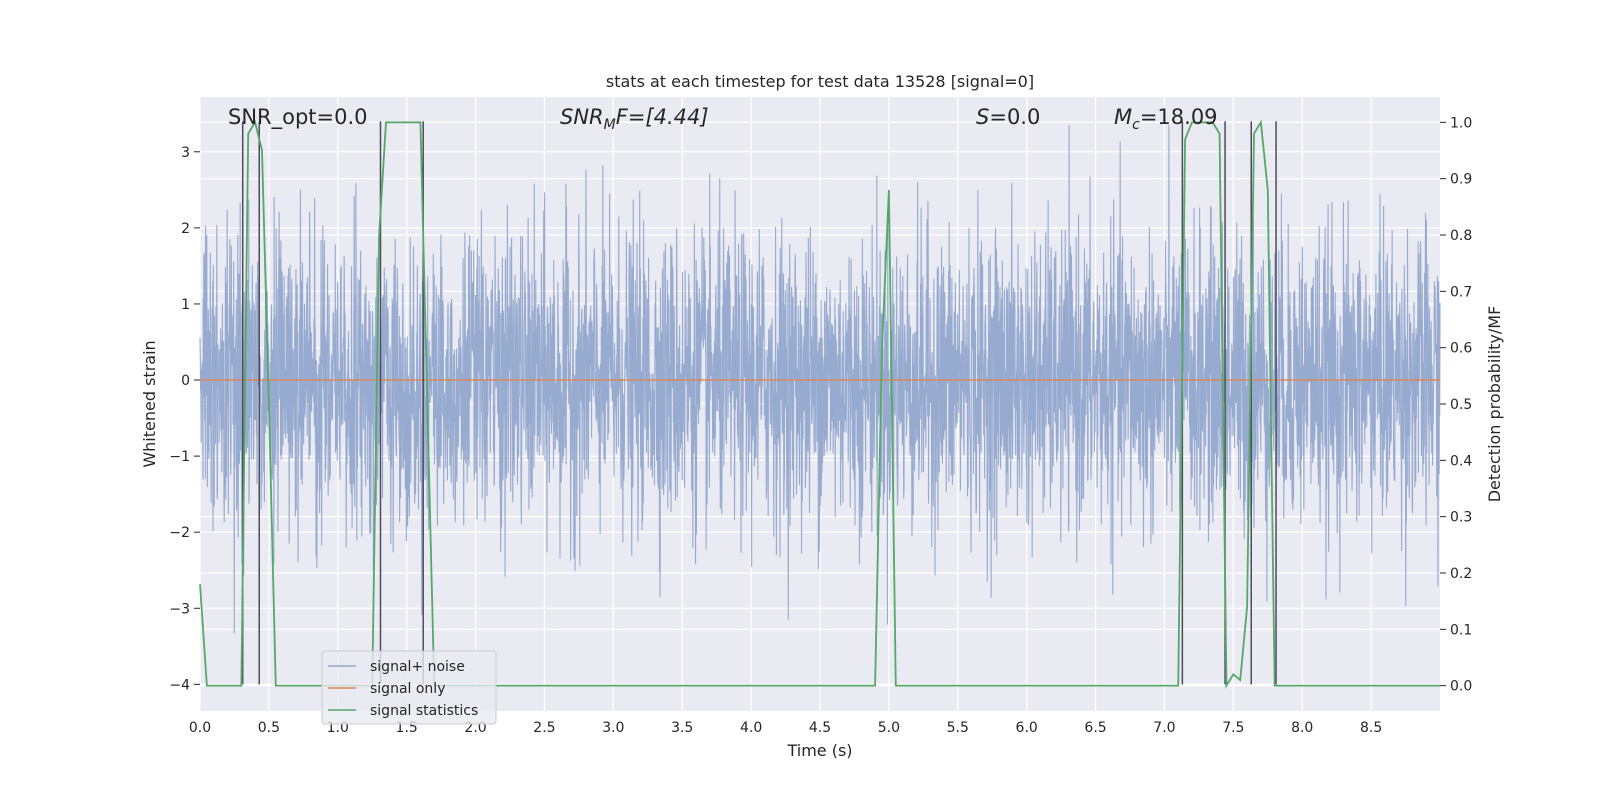 This screenshot has width=1600, height=800. Describe the element at coordinates (889, 728) in the screenshot. I see `x-tick-10: 5.0` at that location.